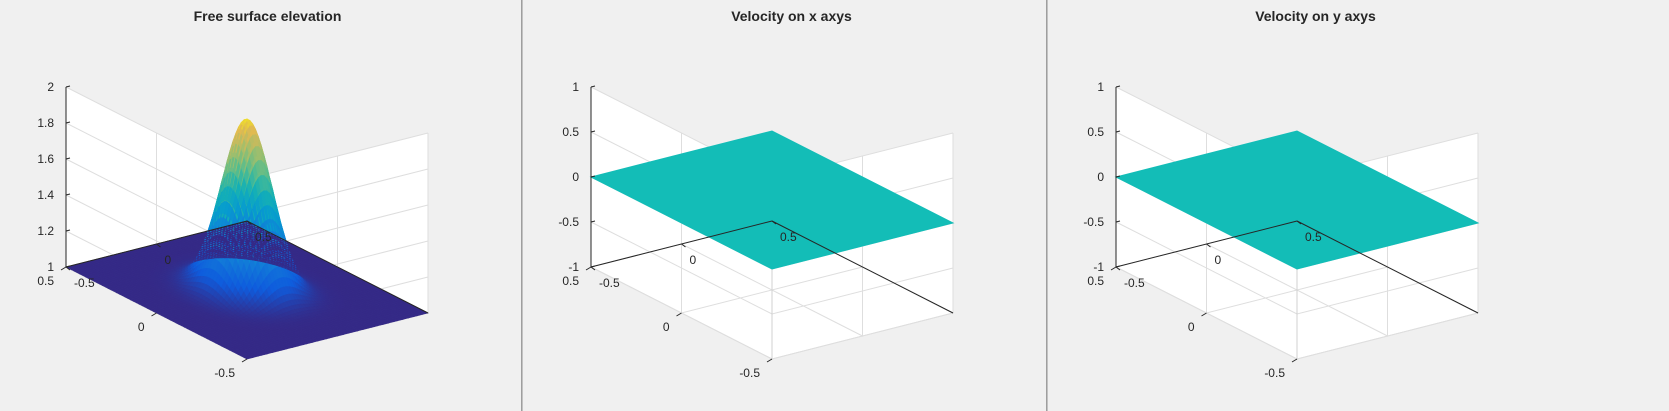 This screenshot has width=1669, height=411. Describe the element at coordinates (45, 231) in the screenshot. I see `z-tick-label: 1.2` at that location.